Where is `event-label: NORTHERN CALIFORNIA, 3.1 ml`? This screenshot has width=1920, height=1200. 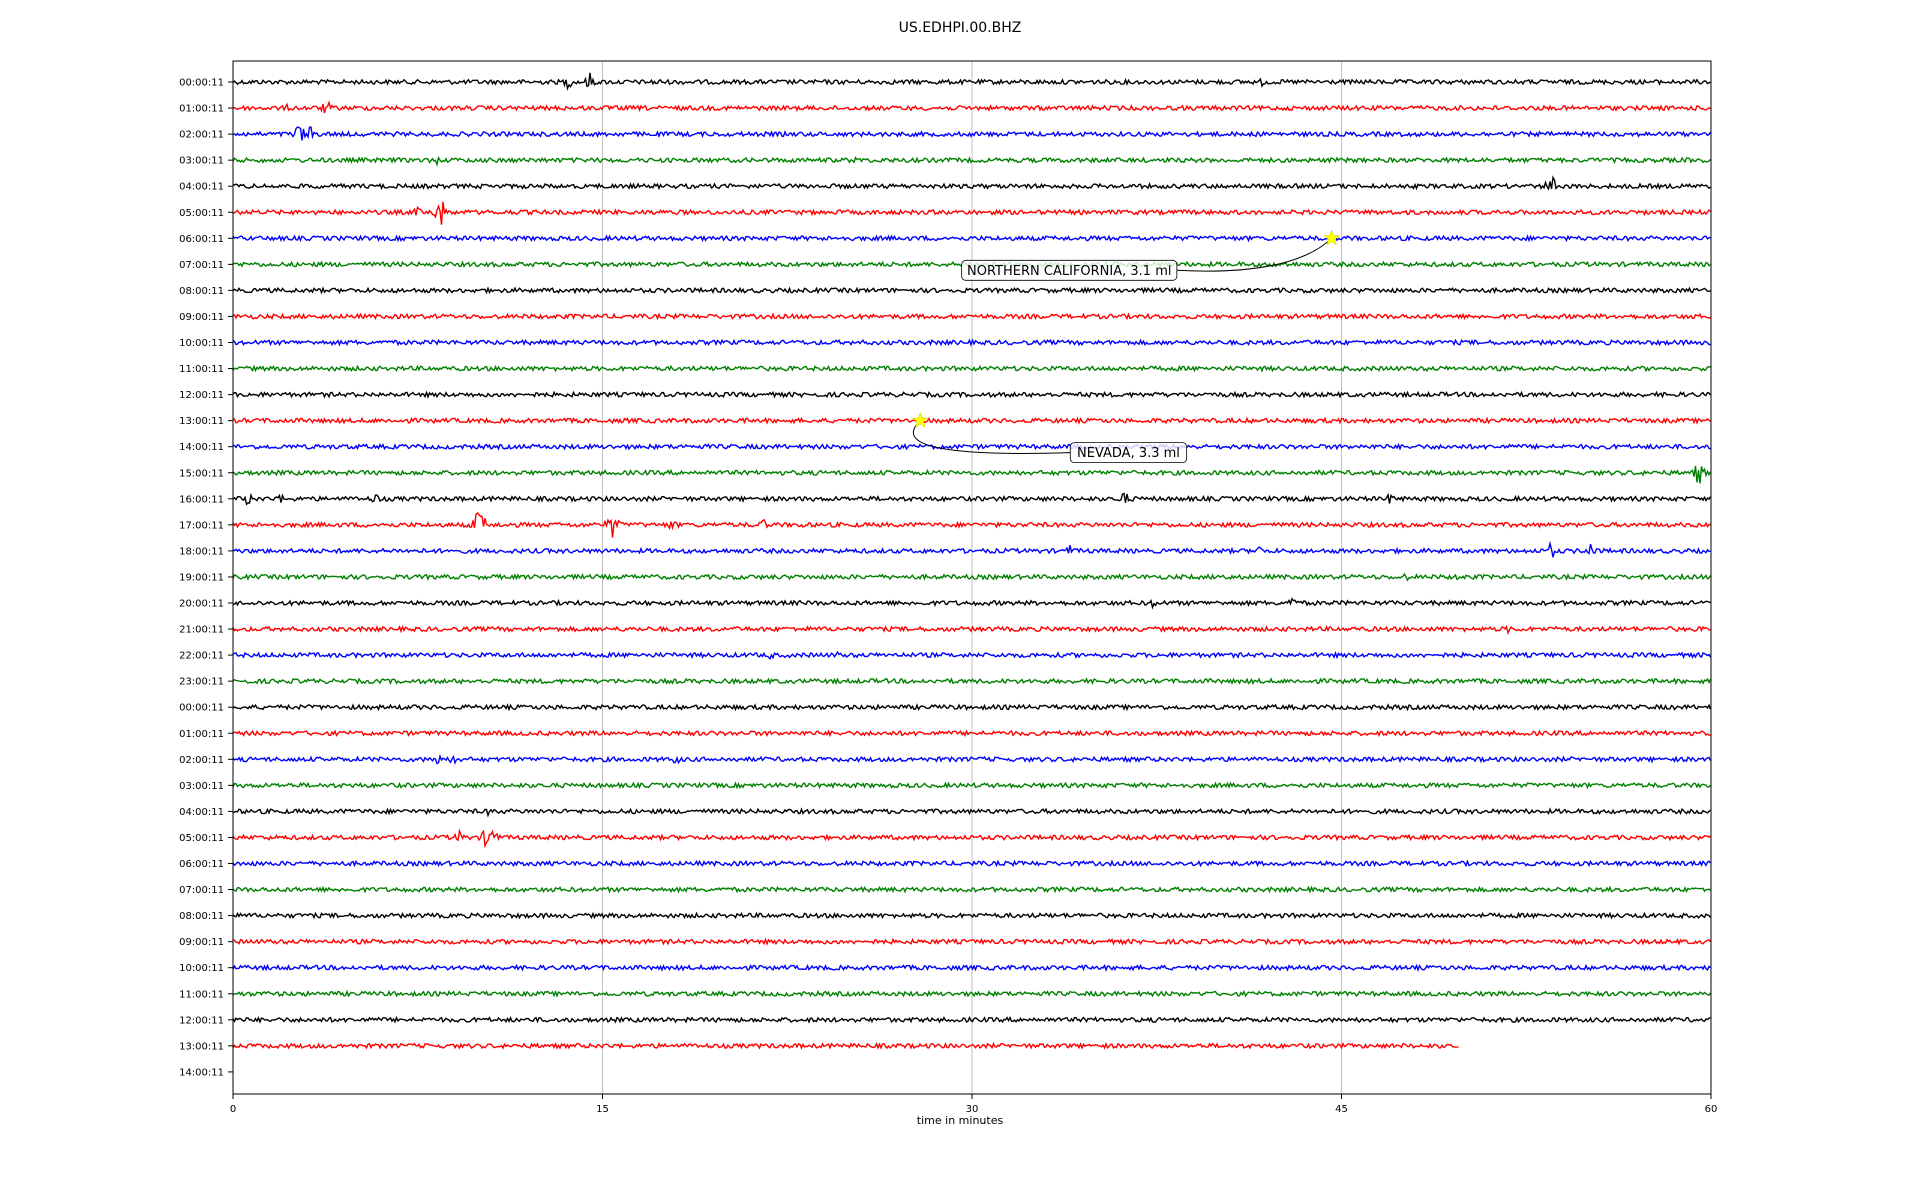 event-label: NORTHERN CALIFORNIA, 3.1 ml is located at coordinates (1069, 271).